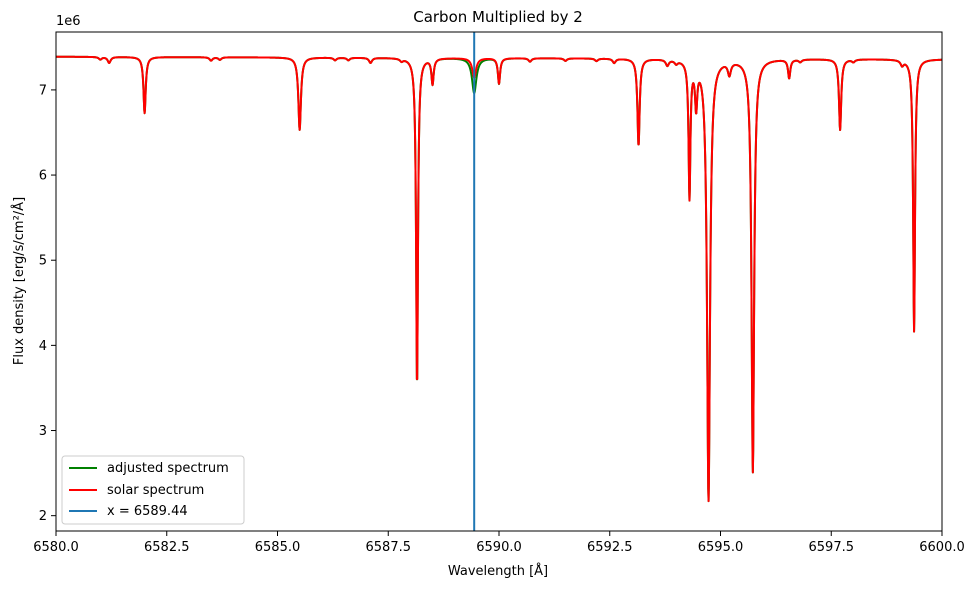 This screenshot has height=590, width=976. I want to click on chart-title: Carbon Multiplied by 2, so click(498, 17).